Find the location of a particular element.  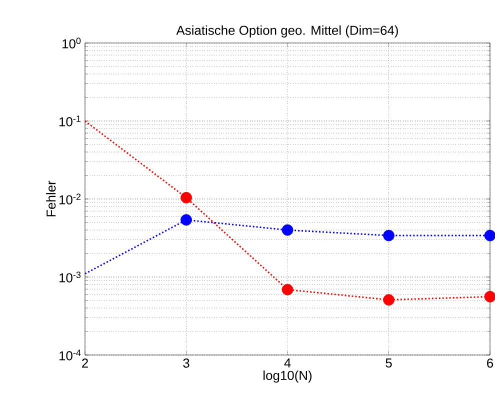

y-tick-label: 10$^{-2}$ is located at coordinates (70, 199).